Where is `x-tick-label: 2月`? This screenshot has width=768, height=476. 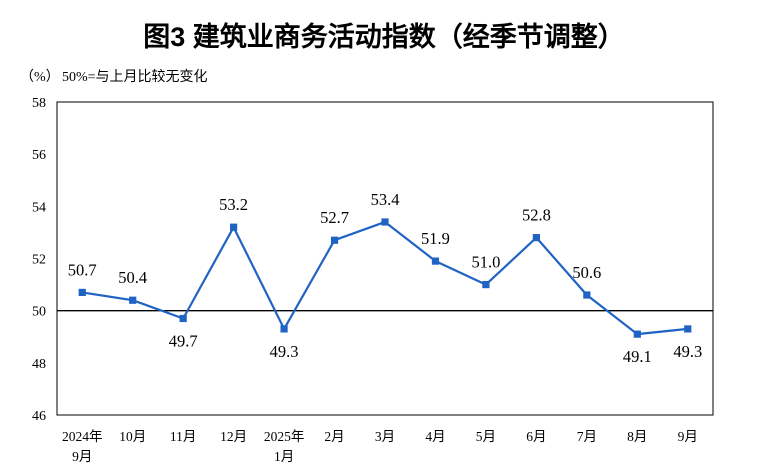
x-tick-label: 2月 is located at coordinates (334, 436).